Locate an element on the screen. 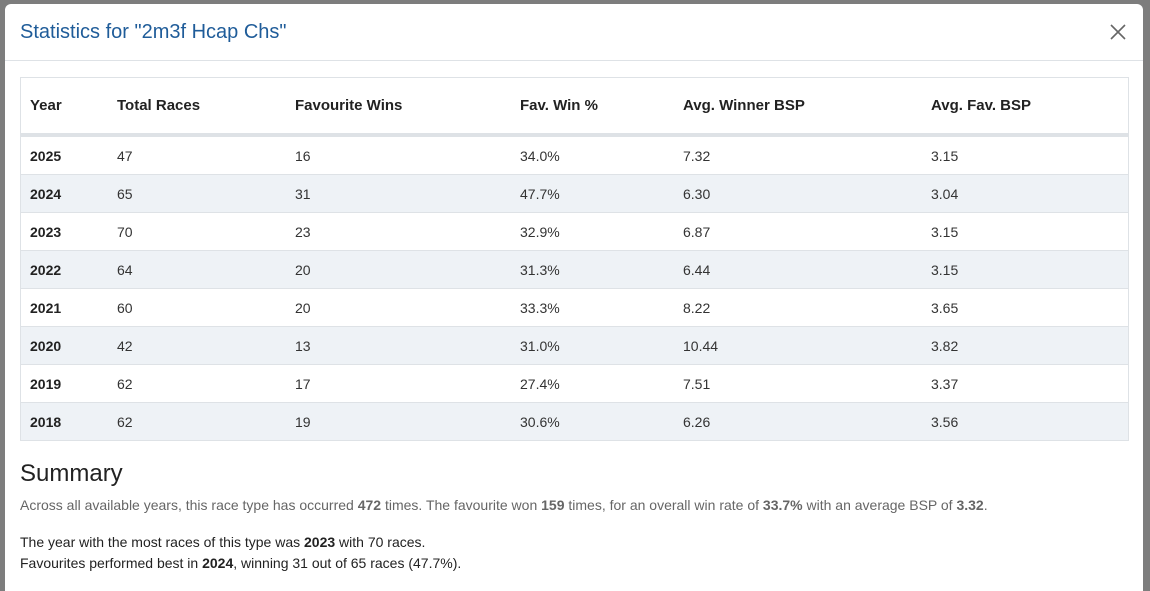 The width and height of the screenshot is (1150, 591). table-cell: 32.9% is located at coordinates (540, 231).